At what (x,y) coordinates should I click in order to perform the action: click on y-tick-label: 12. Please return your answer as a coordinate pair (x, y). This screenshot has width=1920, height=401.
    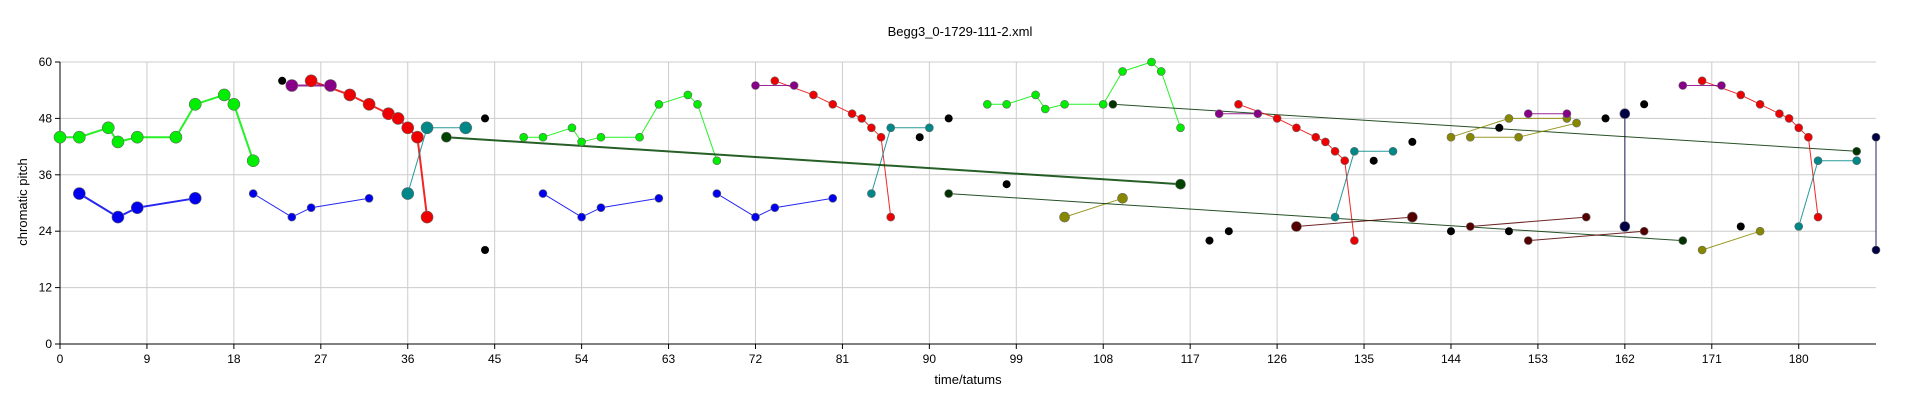
    Looking at the image, I should click on (46, 288).